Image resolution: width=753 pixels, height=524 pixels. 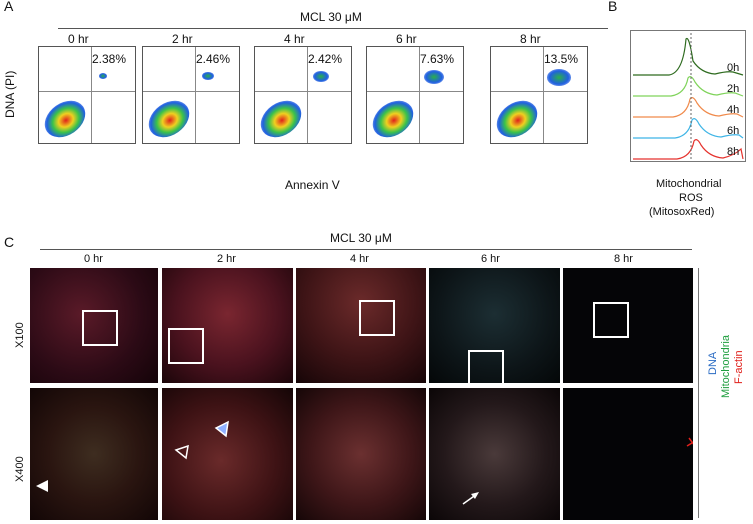 What do you see at coordinates (182, 39) in the screenshot?
I see `flow-timepoint-label: 2 hr` at bounding box center [182, 39].